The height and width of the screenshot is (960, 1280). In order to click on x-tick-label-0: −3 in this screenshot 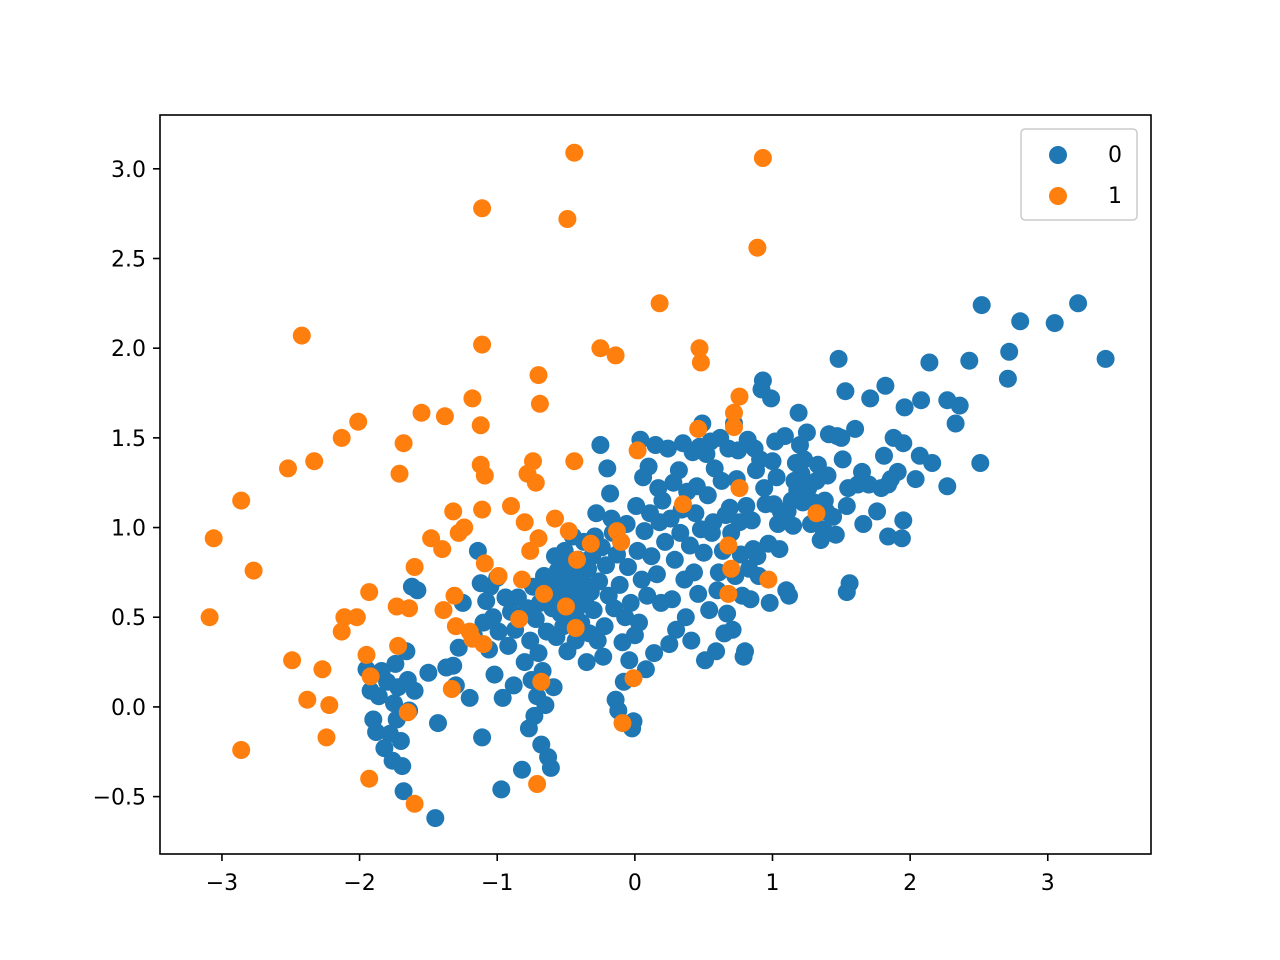, I will do `click(222, 883)`.